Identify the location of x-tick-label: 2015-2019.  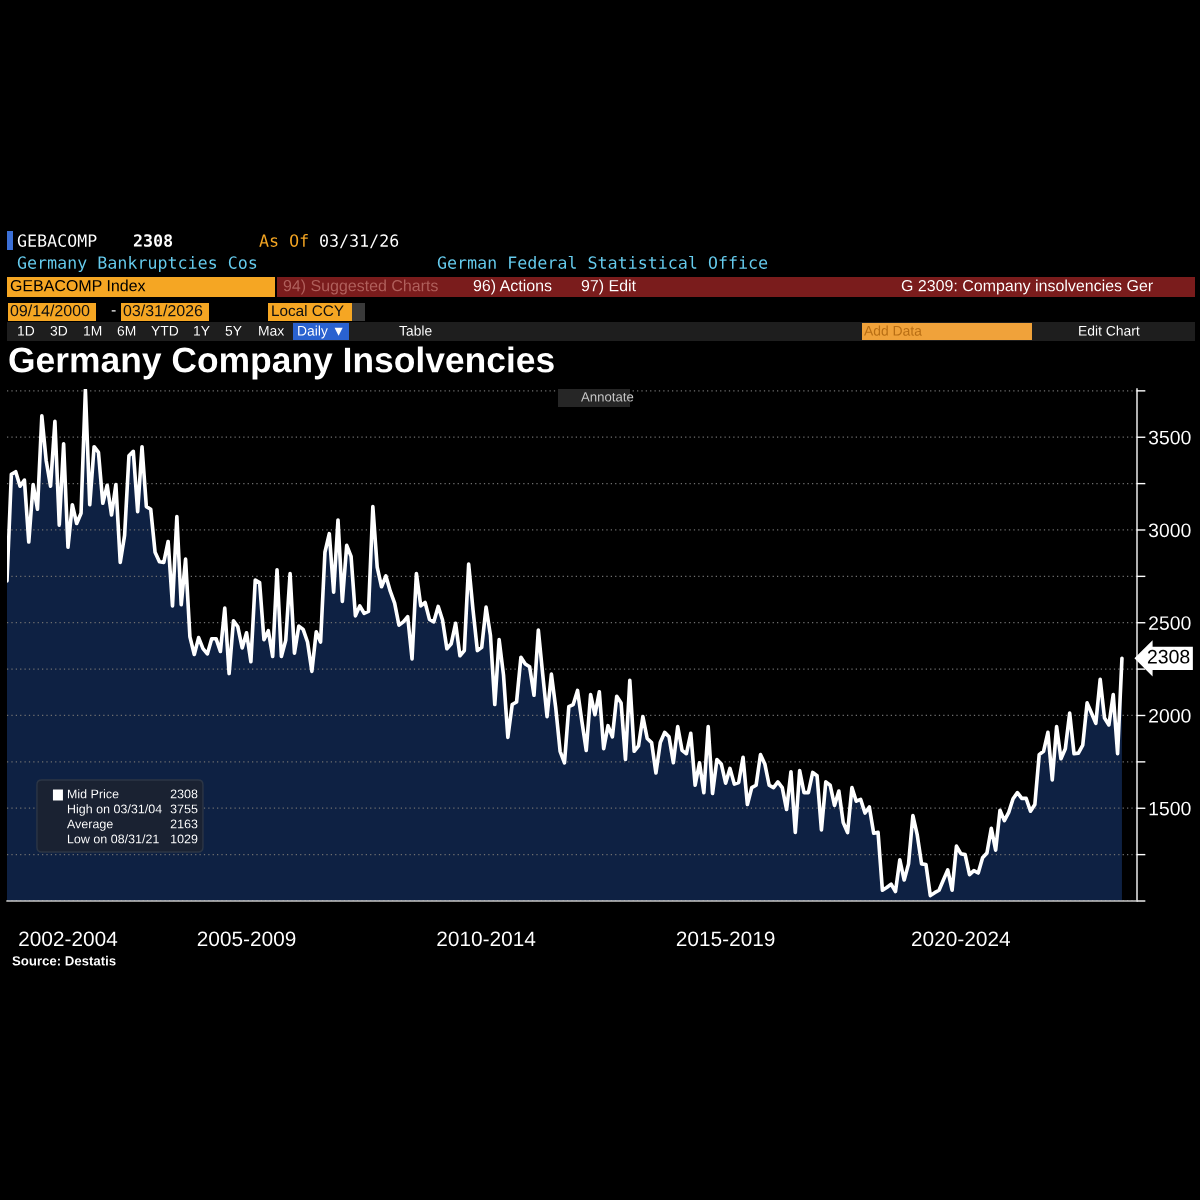
(725, 939).